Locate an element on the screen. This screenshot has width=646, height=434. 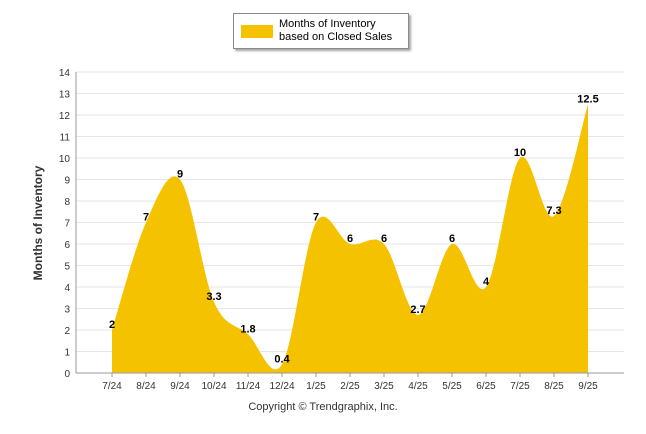
x-tick-label: 4/25 is located at coordinates (418, 386).